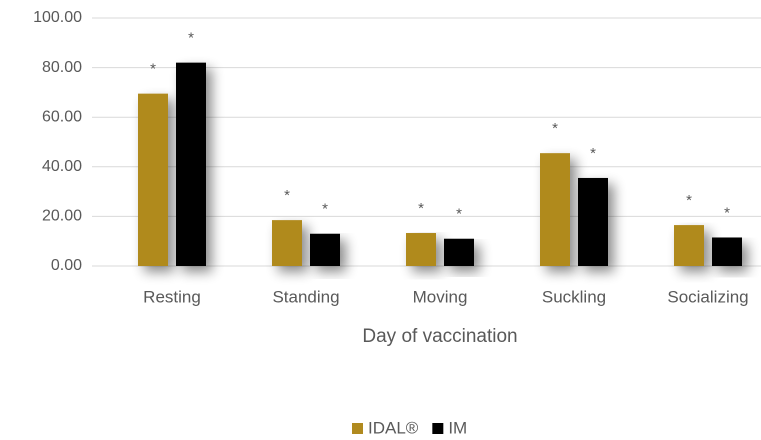  Describe the element at coordinates (457, 427) in the screenshot. I see `legend-label: IM` at that location.